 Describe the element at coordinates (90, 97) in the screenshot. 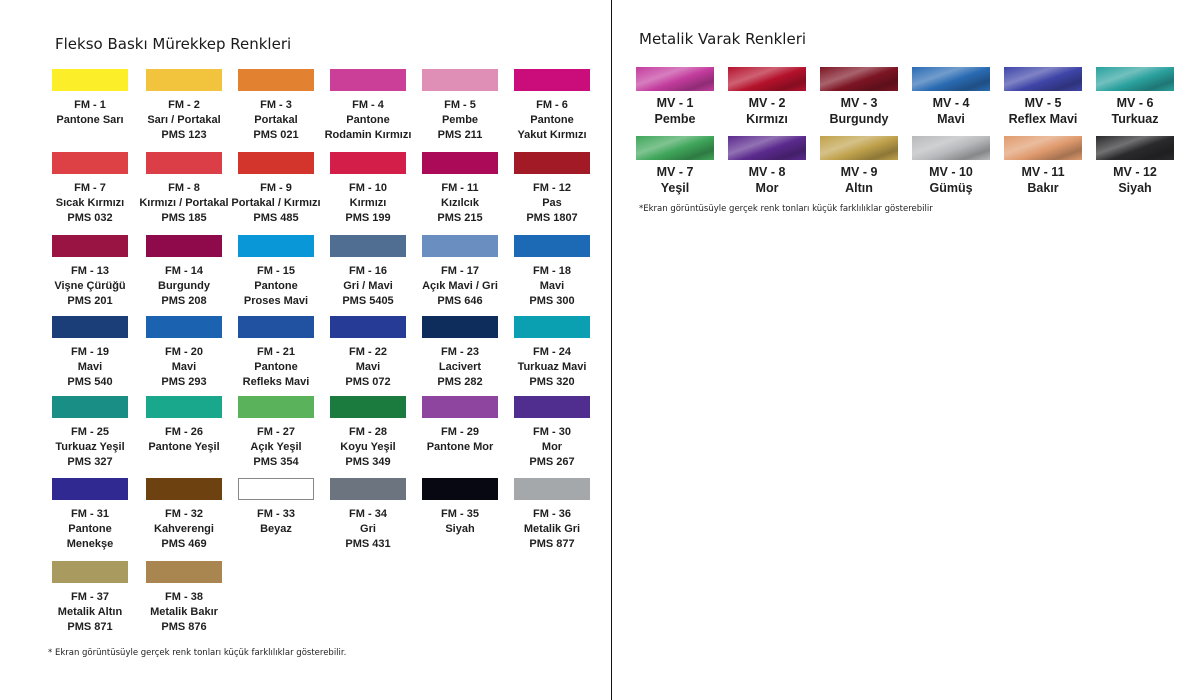

I see `flexo-swatch: FM - 1 Pantone Sarı` at that location.